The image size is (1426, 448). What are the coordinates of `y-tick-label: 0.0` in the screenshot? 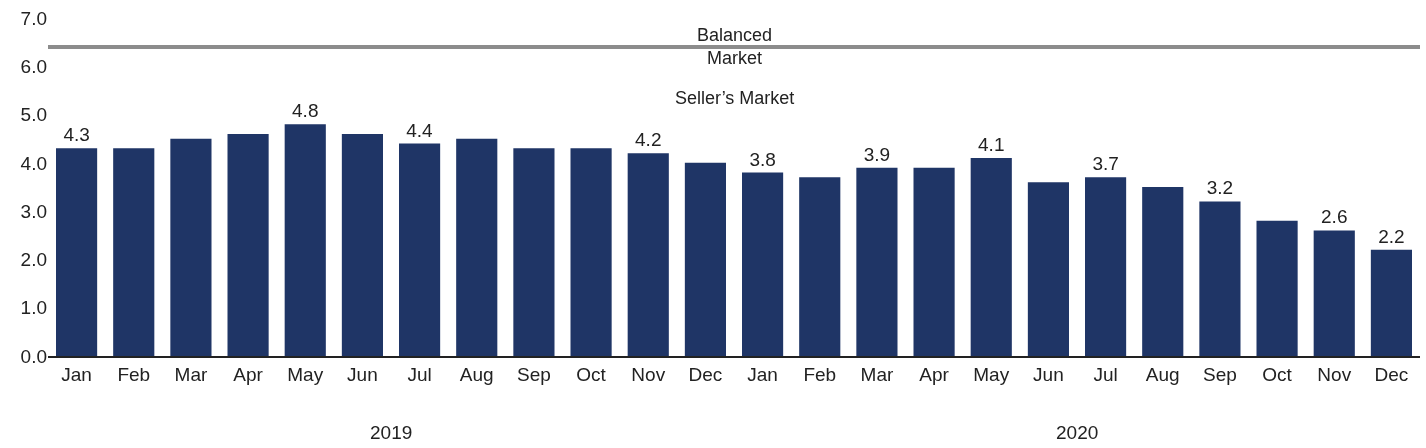 It's located at (33, 356).